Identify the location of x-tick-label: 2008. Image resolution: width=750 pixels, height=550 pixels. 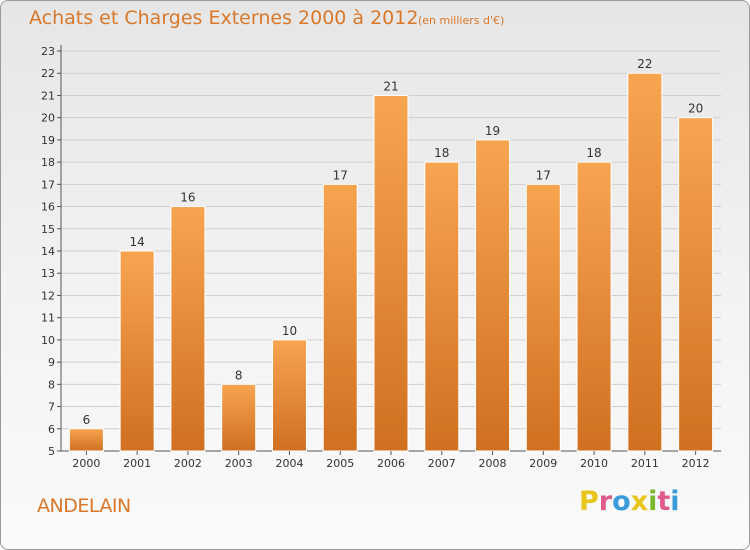
(493, 463).